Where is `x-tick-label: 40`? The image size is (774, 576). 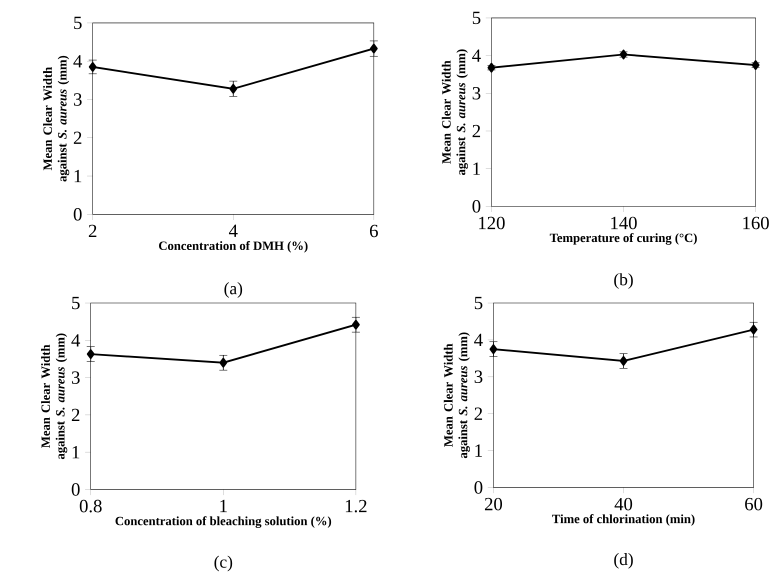
x-tick-label: 40 is located at coordinates (623, 504).